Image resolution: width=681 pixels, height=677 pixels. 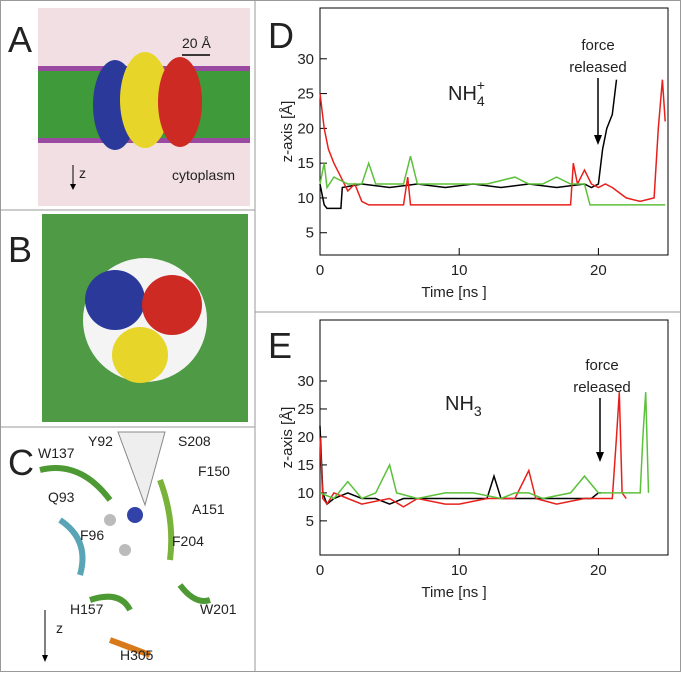 What do you see at coordinates (100, 441) in the screenshot?
I see `residue-label: Y92` at bounding box center [100, 441].